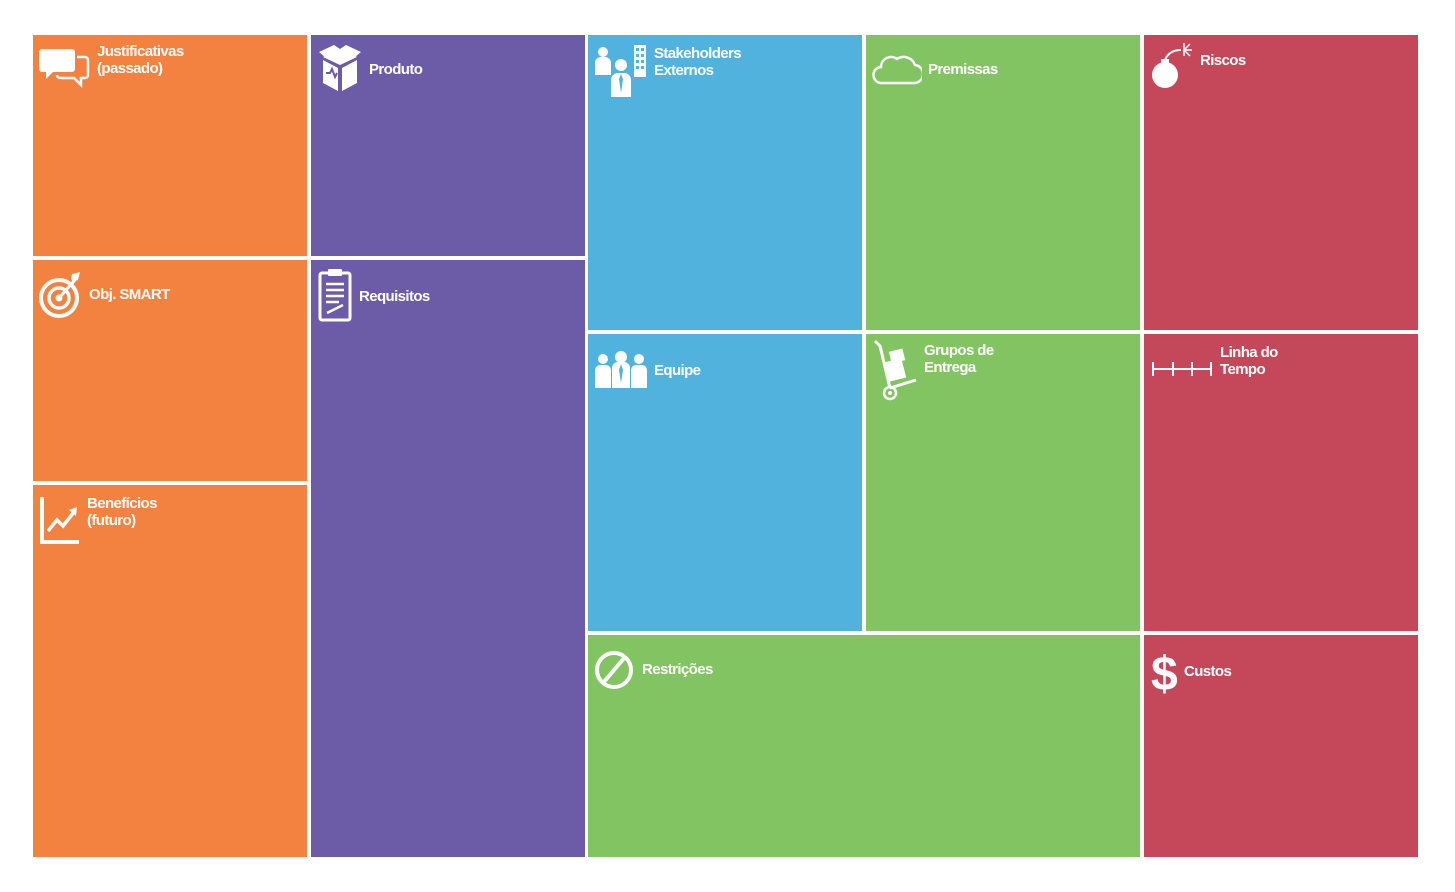 The image size is (1455, 892). What do you see at coordinates (959, 359) in the screenshot?
I see `block-title: Grupos de Entrega` at bounding box center [959, 359].